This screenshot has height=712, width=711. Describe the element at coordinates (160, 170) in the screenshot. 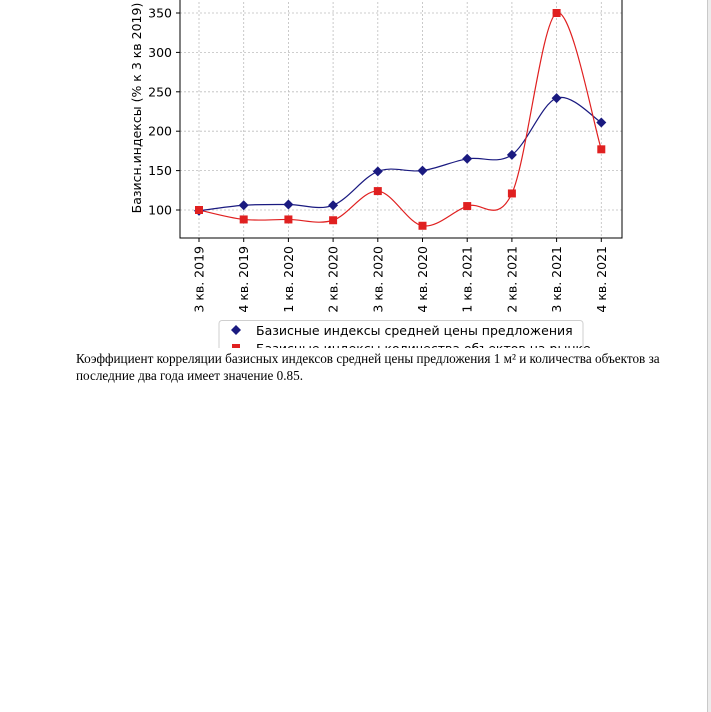

I see `y-tick-label: 150` at that location.